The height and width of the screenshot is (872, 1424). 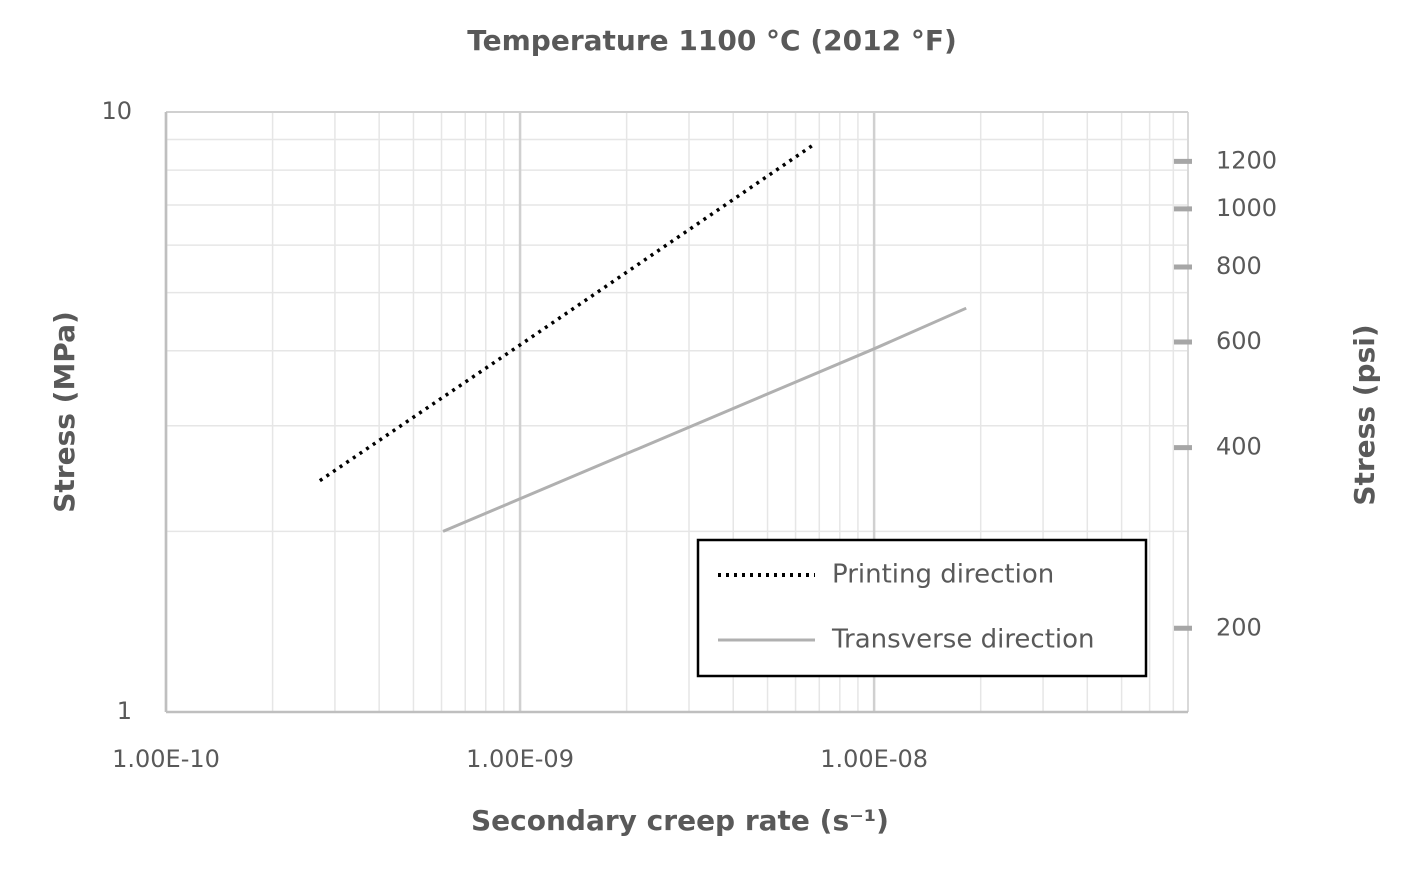 I want to click on legend-box, so click(x=922, y=608).